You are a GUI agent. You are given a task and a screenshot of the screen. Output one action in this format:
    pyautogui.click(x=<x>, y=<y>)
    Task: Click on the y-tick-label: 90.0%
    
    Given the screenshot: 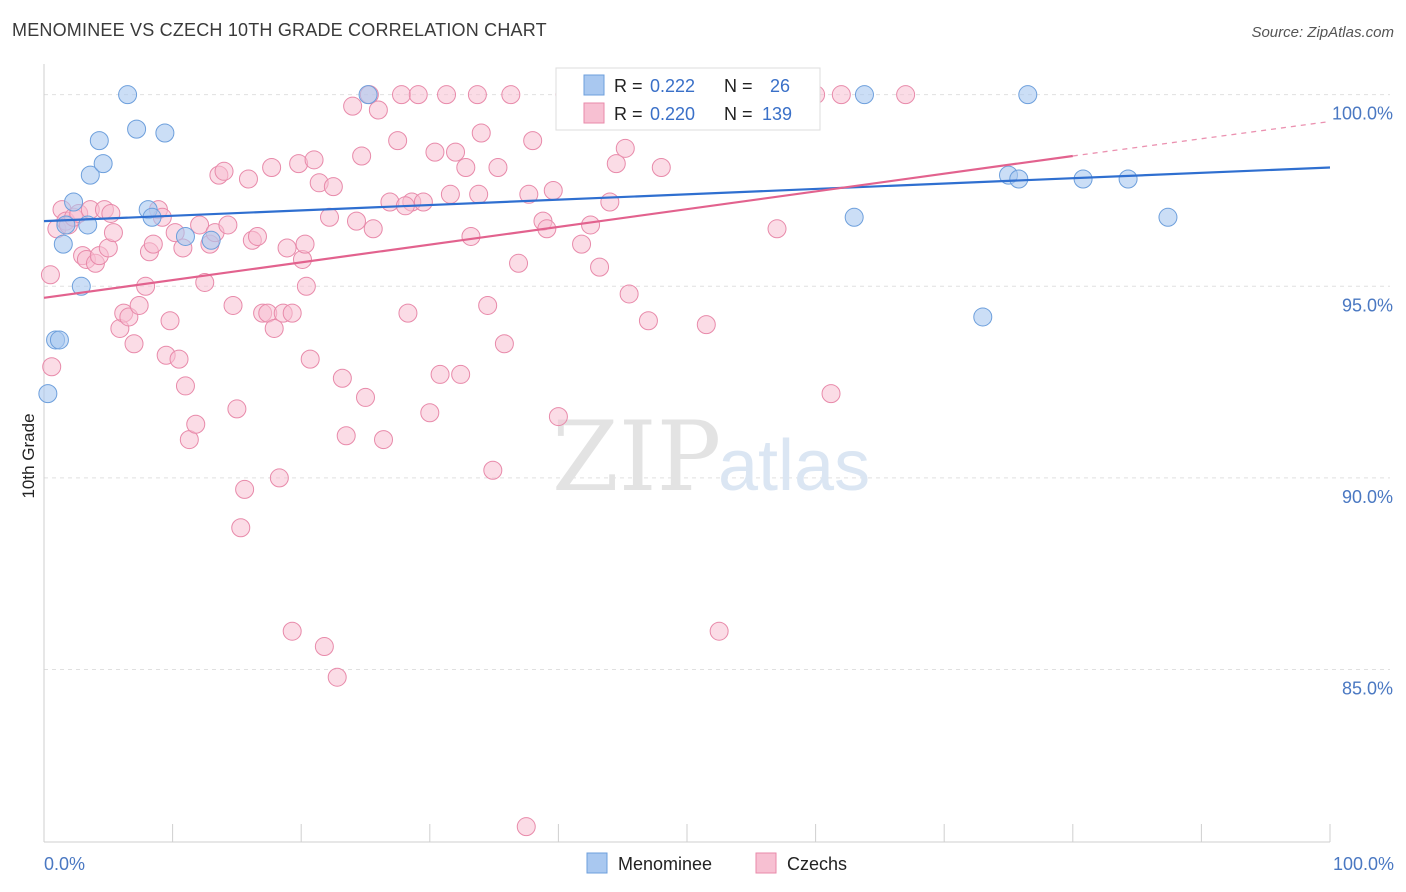 What is the action you would take?
    pyautogui.click(x=1367, y=497)
    